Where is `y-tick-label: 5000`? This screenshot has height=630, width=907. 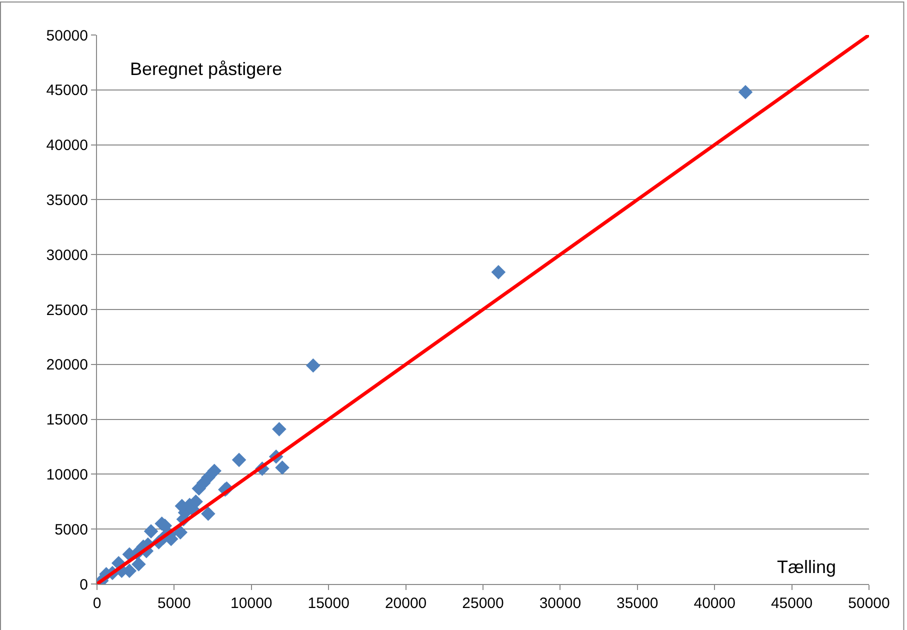 y-tick-label: 5000 is located at coordinates (71, 529).